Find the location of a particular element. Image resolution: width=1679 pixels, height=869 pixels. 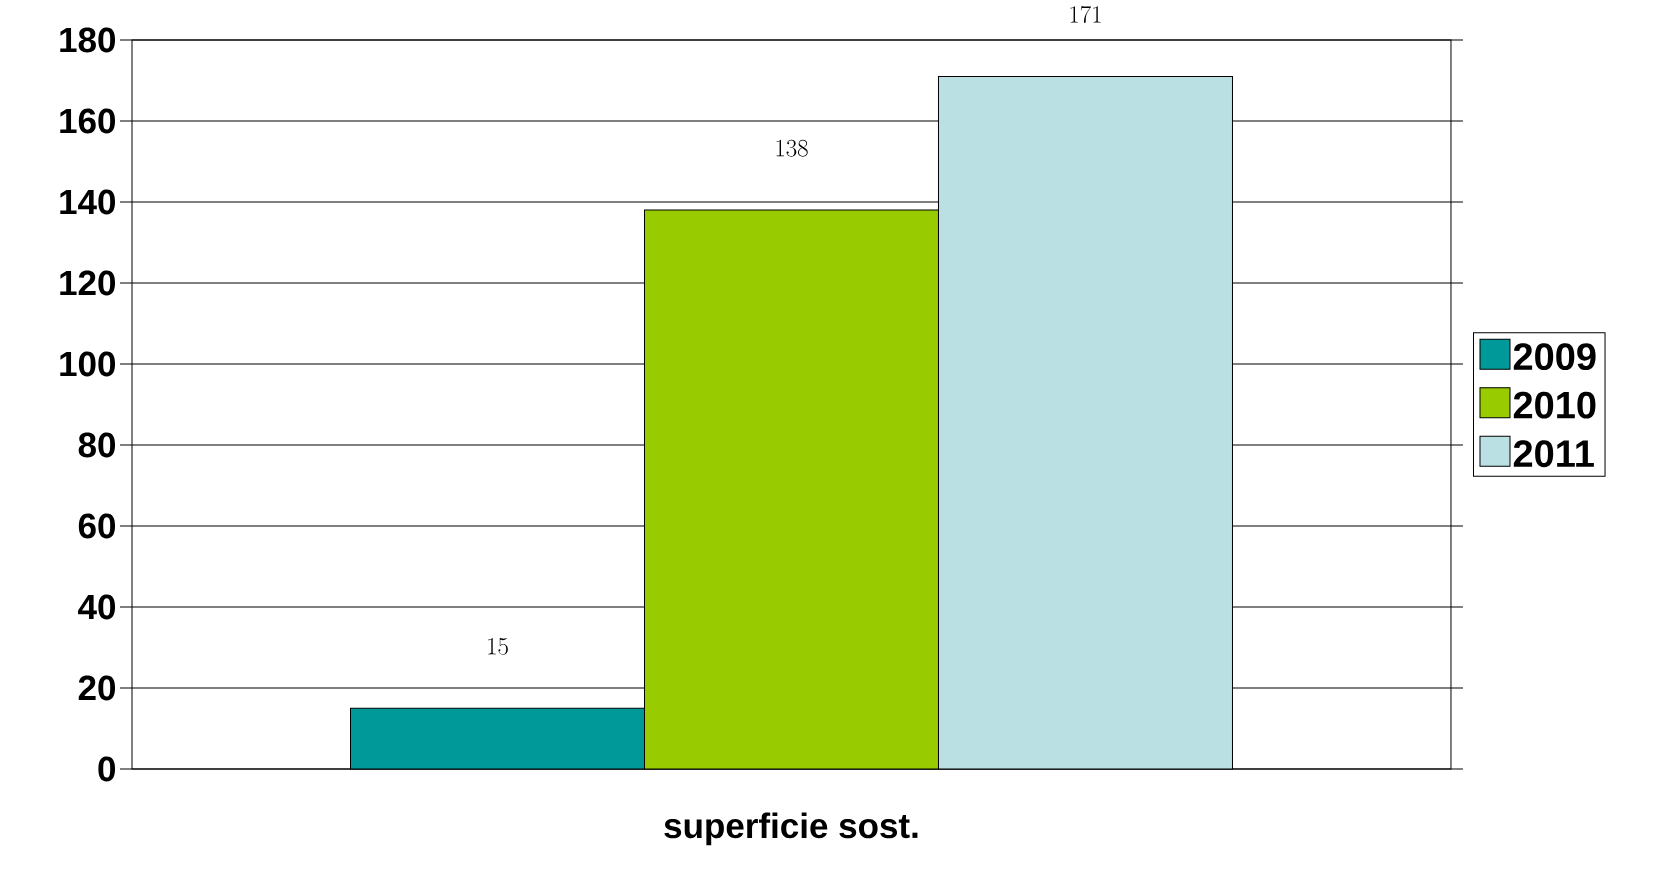

y-tick-label: 120 is located at coordinates (88, 283).